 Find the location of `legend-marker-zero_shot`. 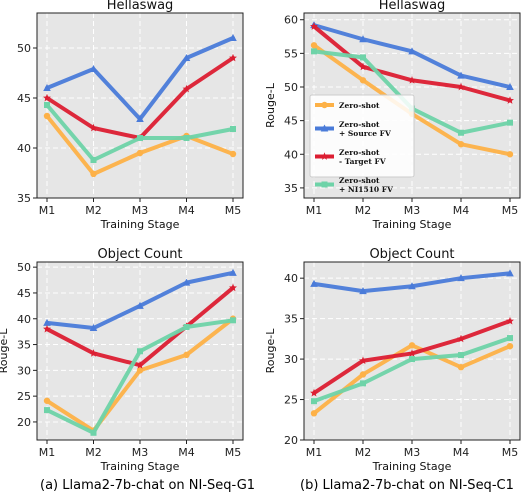

legend-marker-zero_shot is located at coordinates (324, 105).